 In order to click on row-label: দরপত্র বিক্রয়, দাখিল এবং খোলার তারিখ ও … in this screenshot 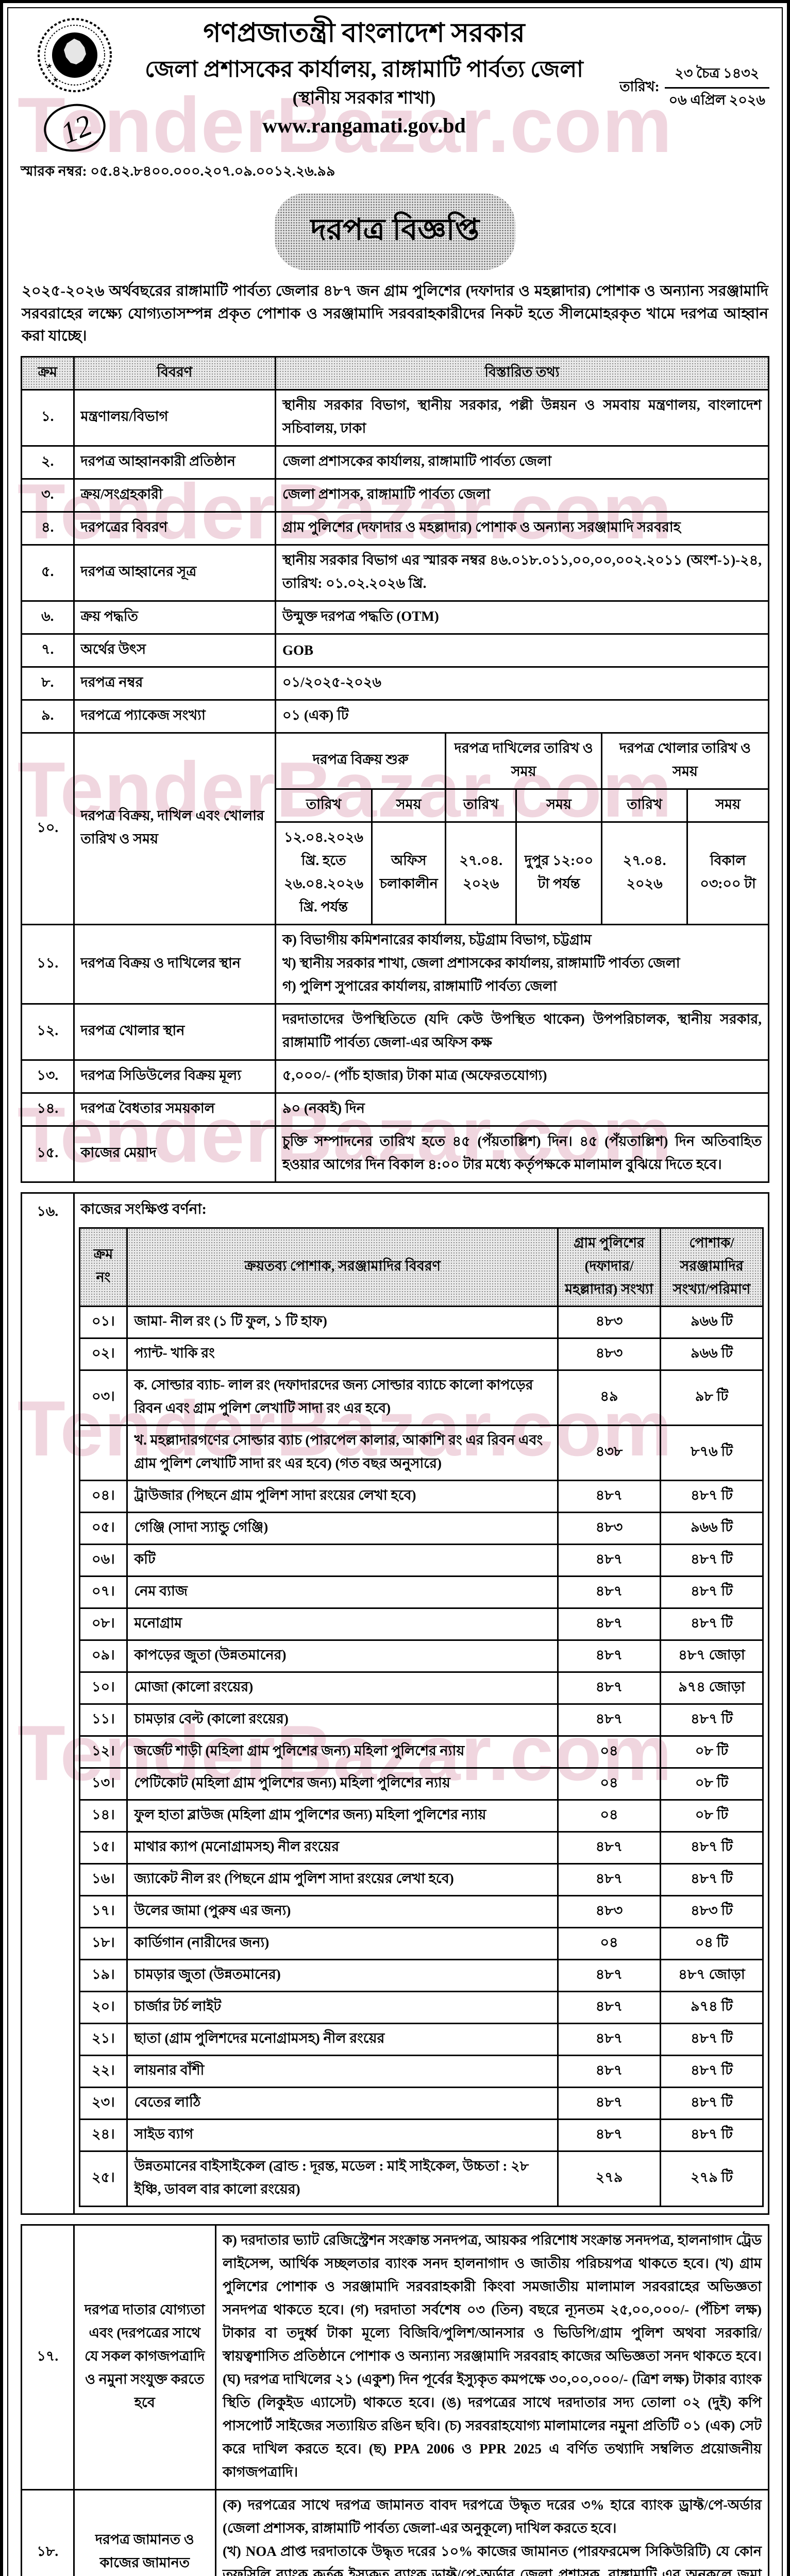, I will do `click(175, 828)`.